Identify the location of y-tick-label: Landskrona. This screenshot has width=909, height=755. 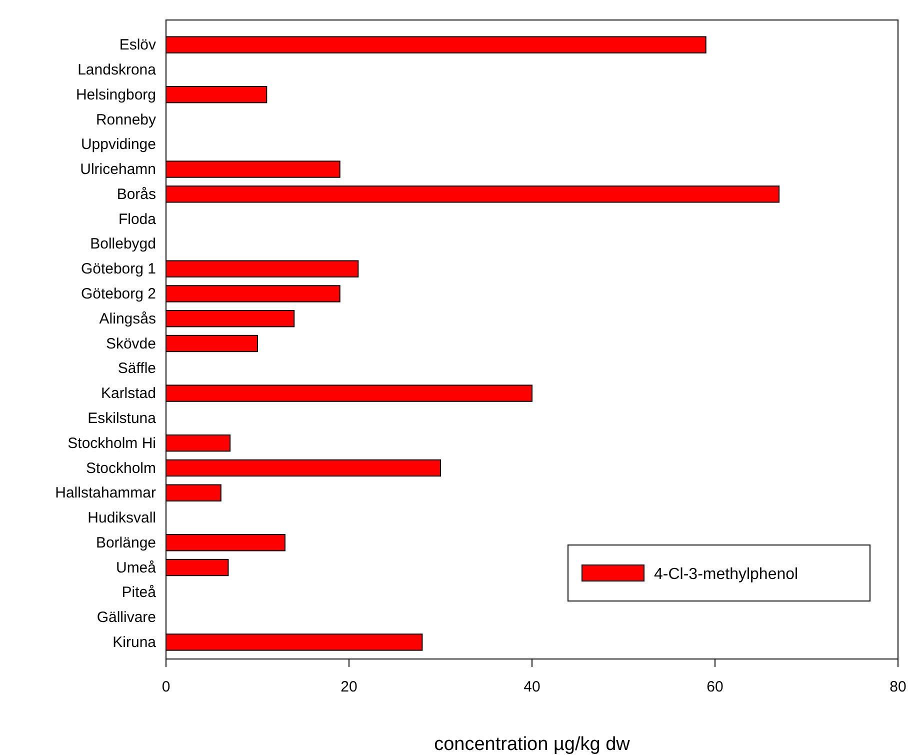
(117, 69).